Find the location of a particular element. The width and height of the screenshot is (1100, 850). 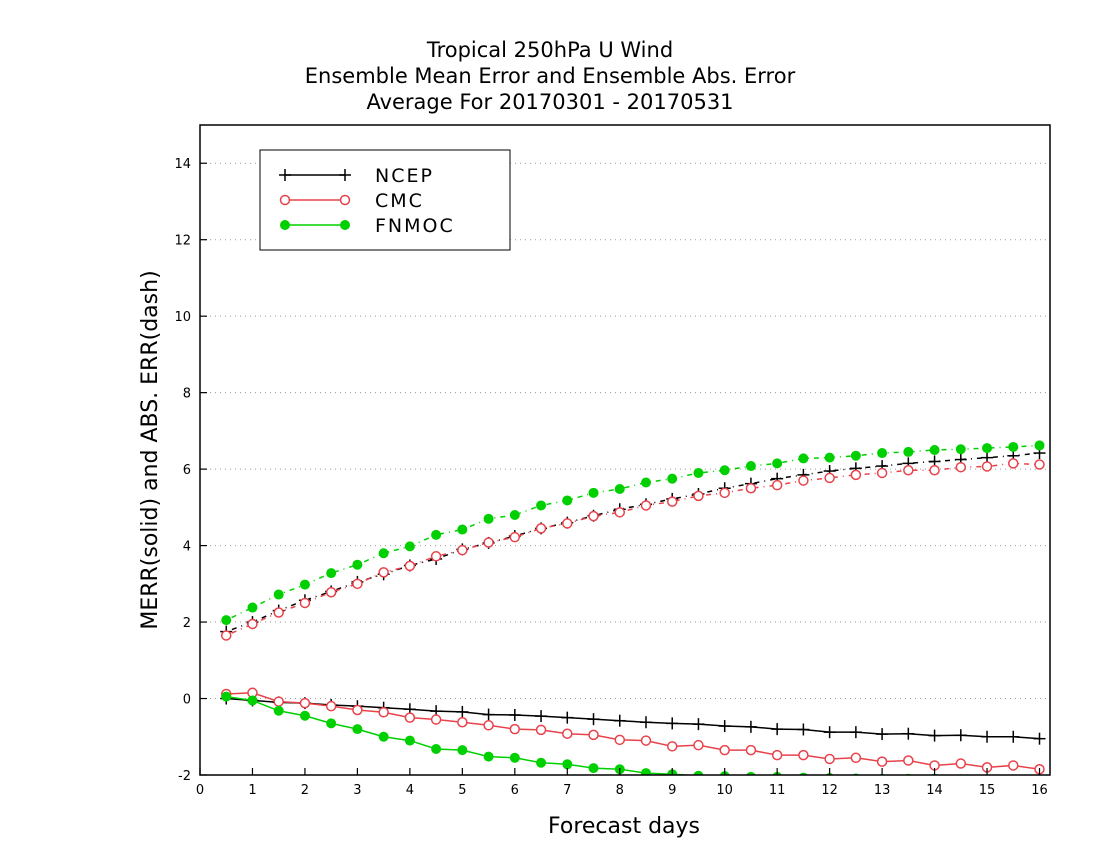

y-tick-label: 12 is located at coordinates (182, 241).